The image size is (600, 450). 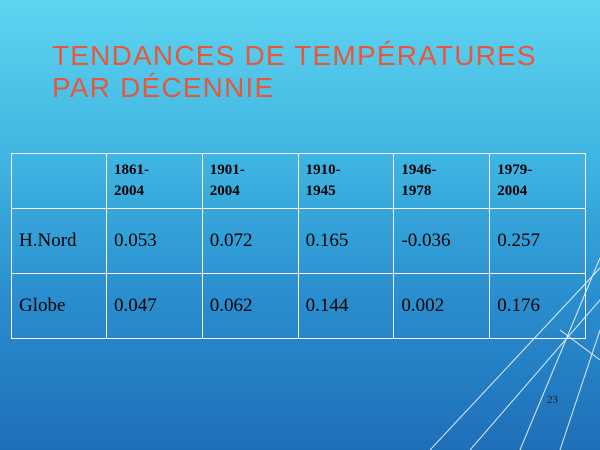 What do you see at coordinates (154, 181) in the screenshot?
I see `table-header-cell: 1861- 2004` at bounding box center [154, 181].